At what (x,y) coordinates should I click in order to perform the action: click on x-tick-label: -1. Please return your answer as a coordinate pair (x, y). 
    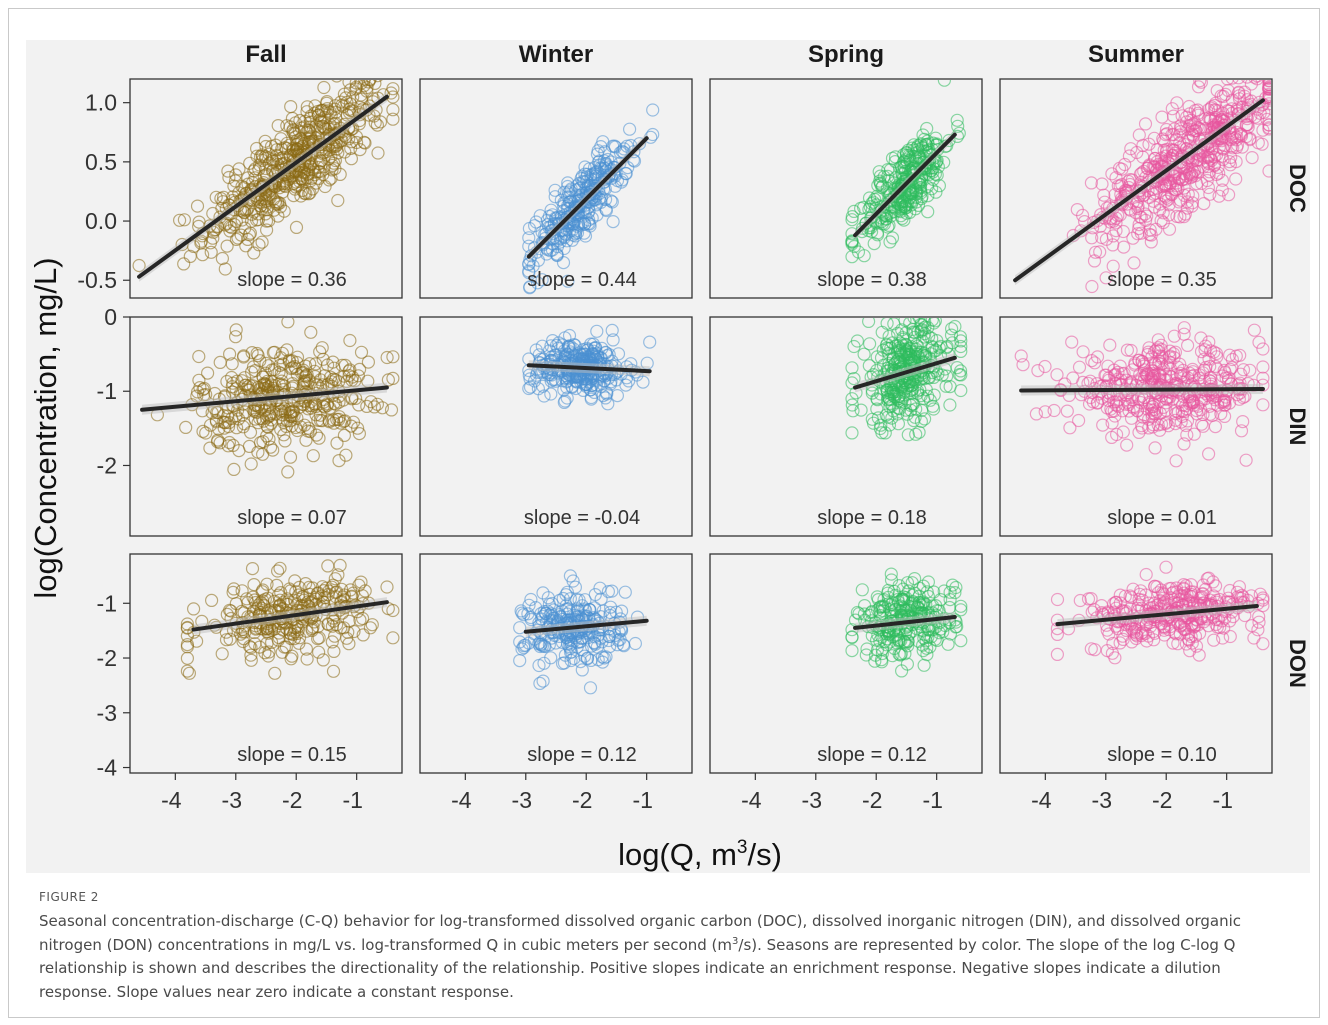
    Looking at the image, I should click on (642, 800).